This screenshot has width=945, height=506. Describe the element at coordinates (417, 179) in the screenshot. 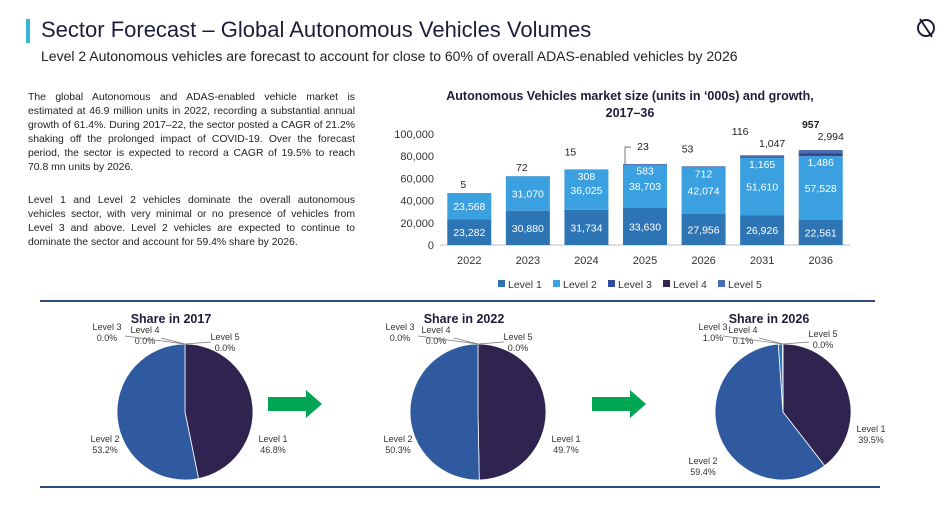

I see `y-tick-label: 60,000` at that location.